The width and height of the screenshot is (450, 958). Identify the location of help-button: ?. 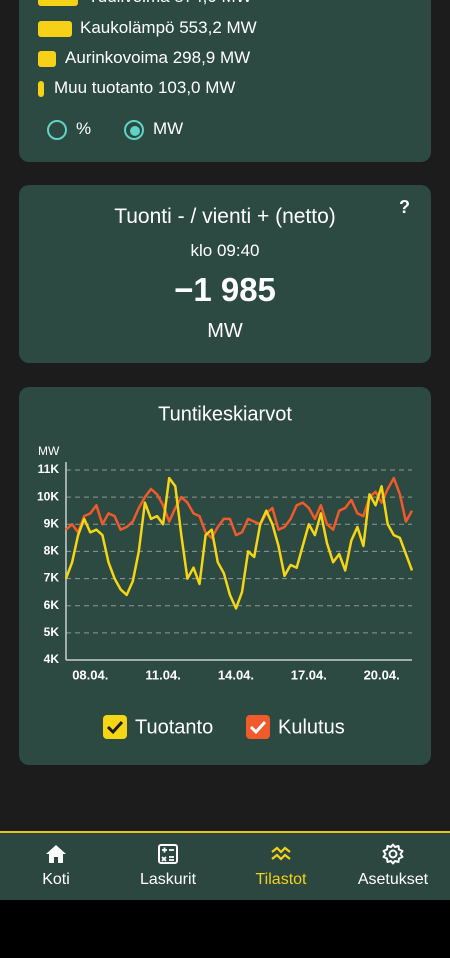
(404, 207).